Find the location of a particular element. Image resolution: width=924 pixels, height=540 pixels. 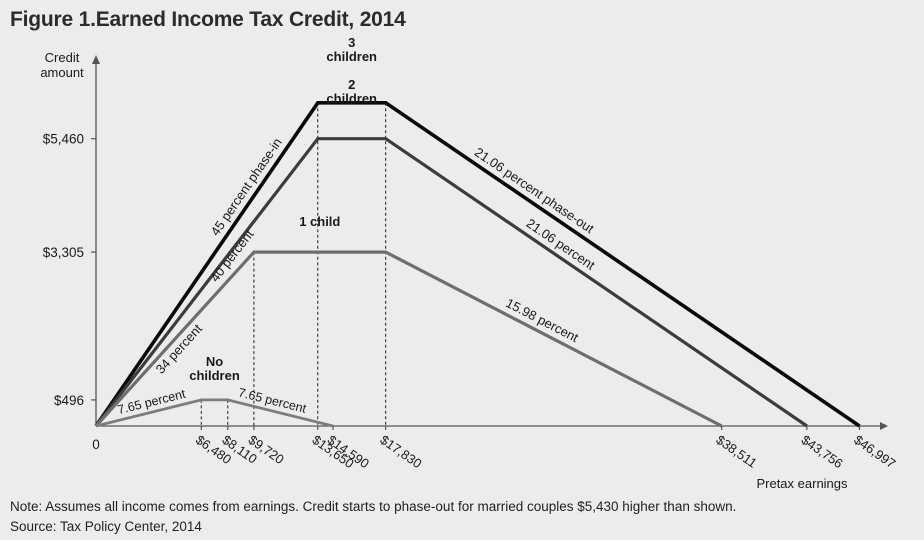

y-axis-title: Credit amount is located at coordinates (62, 65).